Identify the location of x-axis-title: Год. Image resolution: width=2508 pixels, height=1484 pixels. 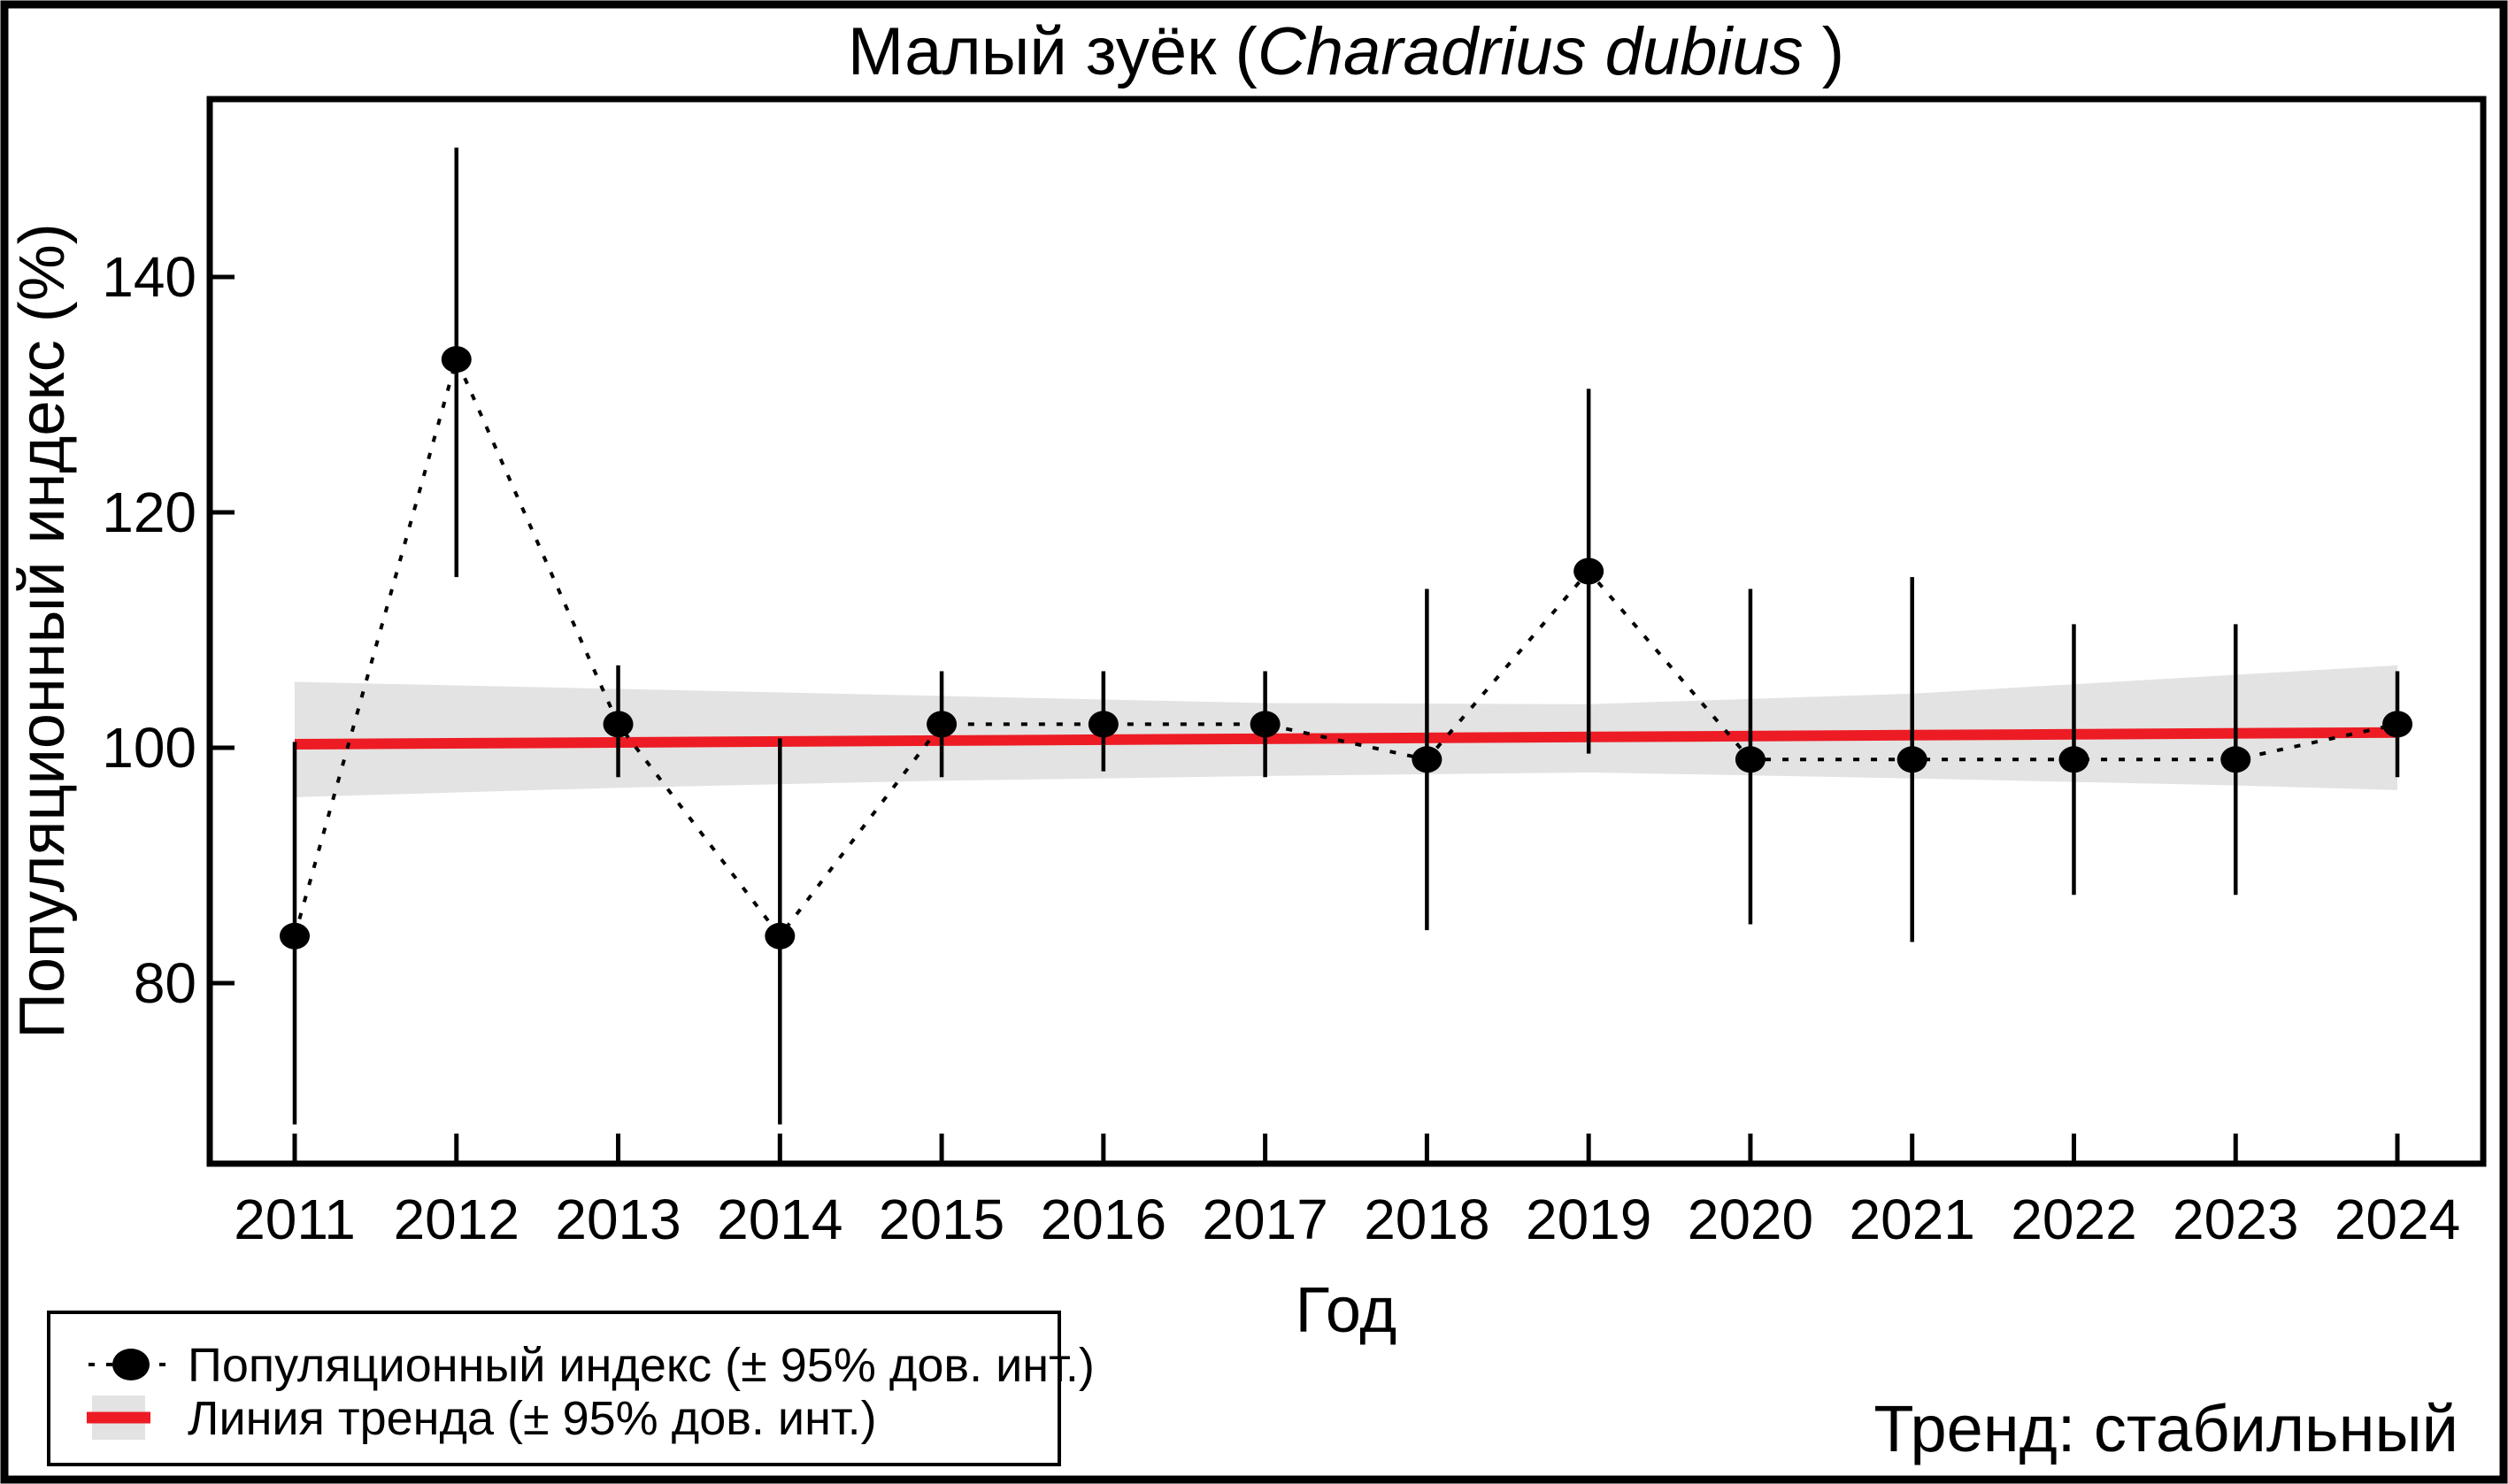
(1346, 1310).